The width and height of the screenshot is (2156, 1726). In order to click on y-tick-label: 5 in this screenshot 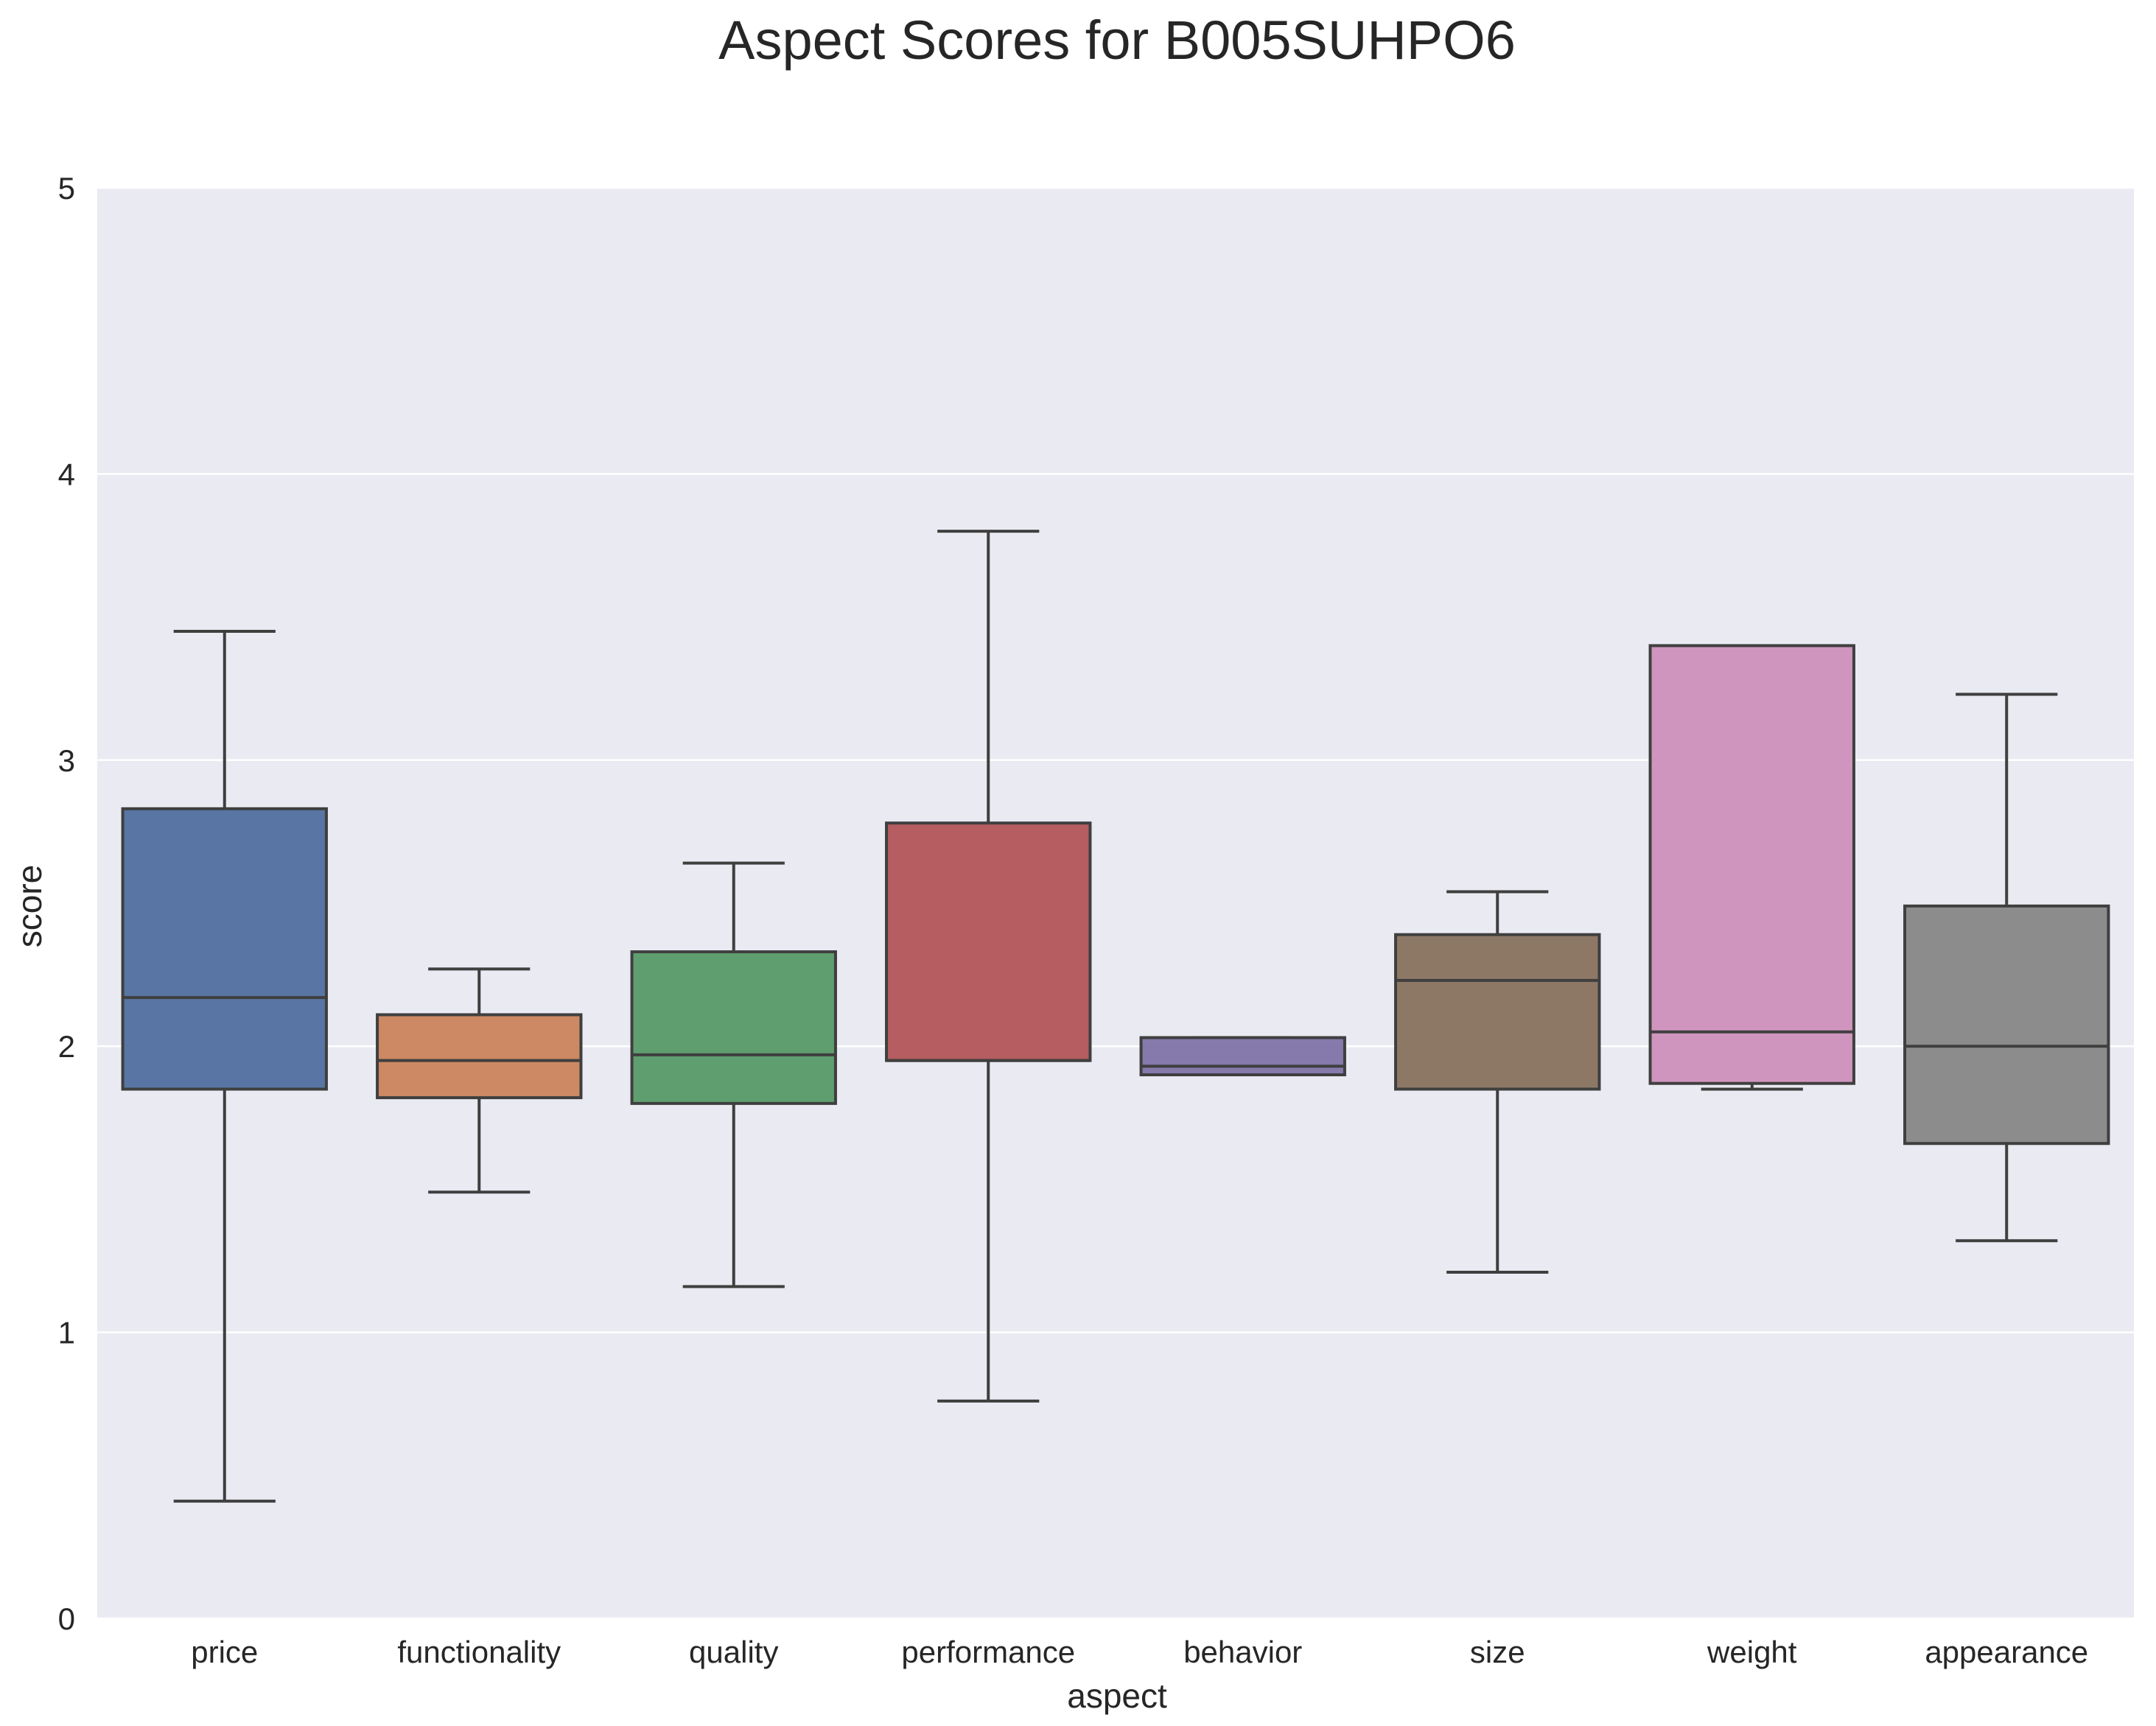, I will do `click(66, 189)`.